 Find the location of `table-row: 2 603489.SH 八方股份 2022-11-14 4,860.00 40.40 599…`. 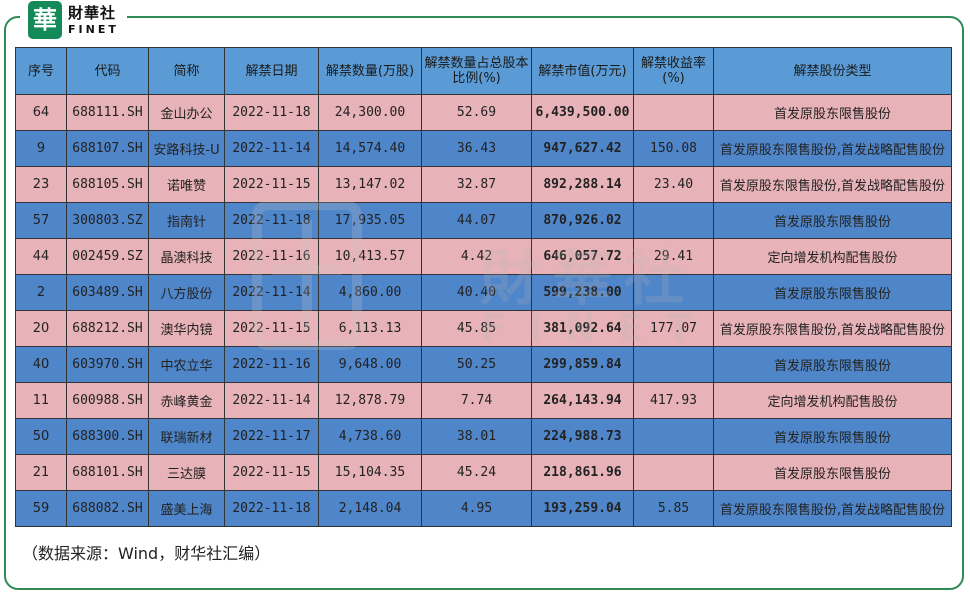

table-row: 2 603489.SH 八方股份 2022-11-14 4,860.00 40.40 599… is located at coordinates (483, 292).